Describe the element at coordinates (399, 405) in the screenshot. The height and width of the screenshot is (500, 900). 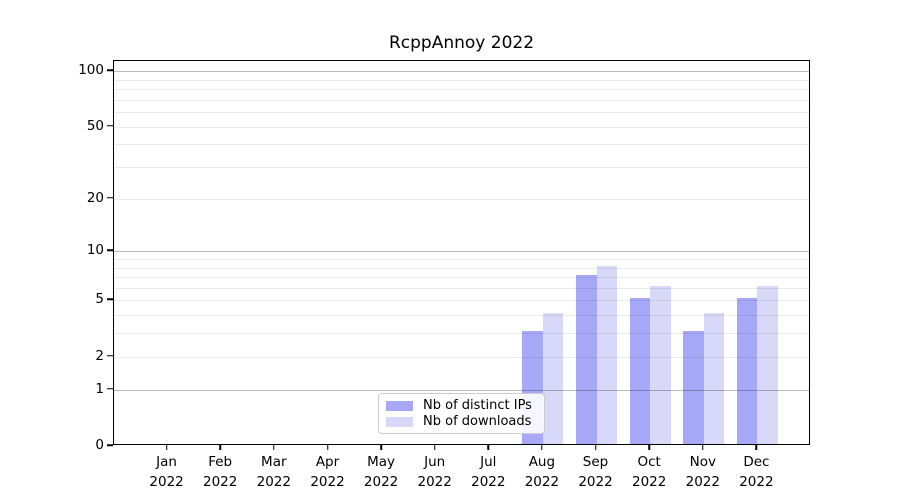
I see `legend-swatch-distinct-ips` at that location.